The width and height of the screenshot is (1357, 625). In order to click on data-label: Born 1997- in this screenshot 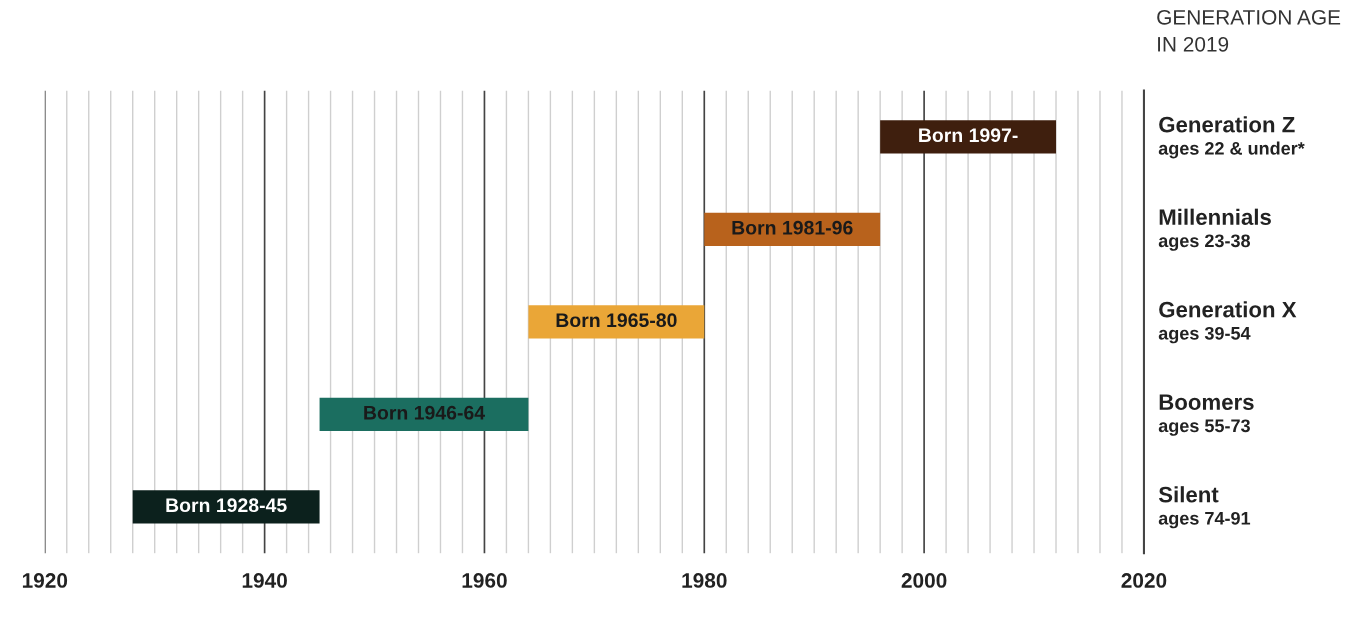, I will do `click(968, 135)`.